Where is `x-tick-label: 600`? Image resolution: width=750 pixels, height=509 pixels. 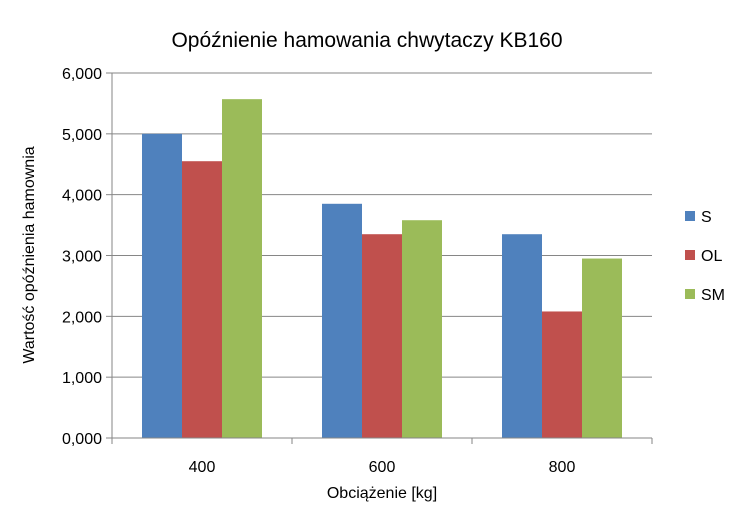
x-tick-label: 600 is located at coordinates (382, 467).